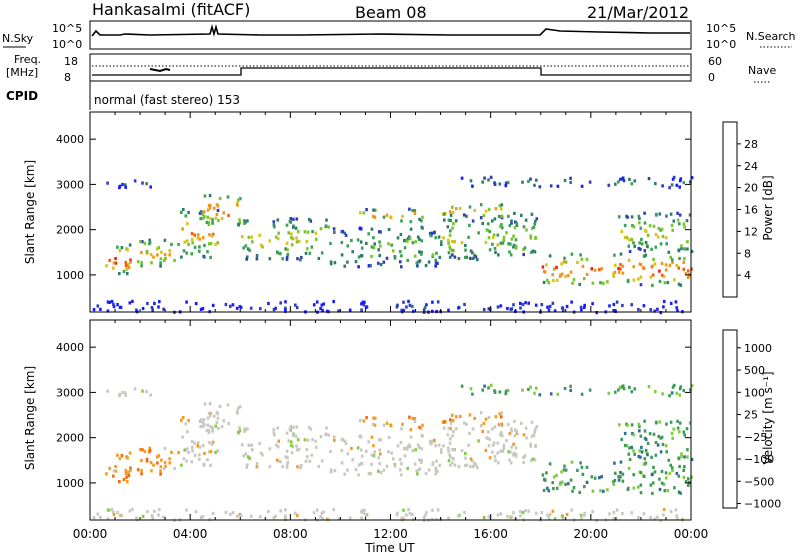 The image size is (800, 554). I want to click on power-colorbar-frame, so click(730, 209).